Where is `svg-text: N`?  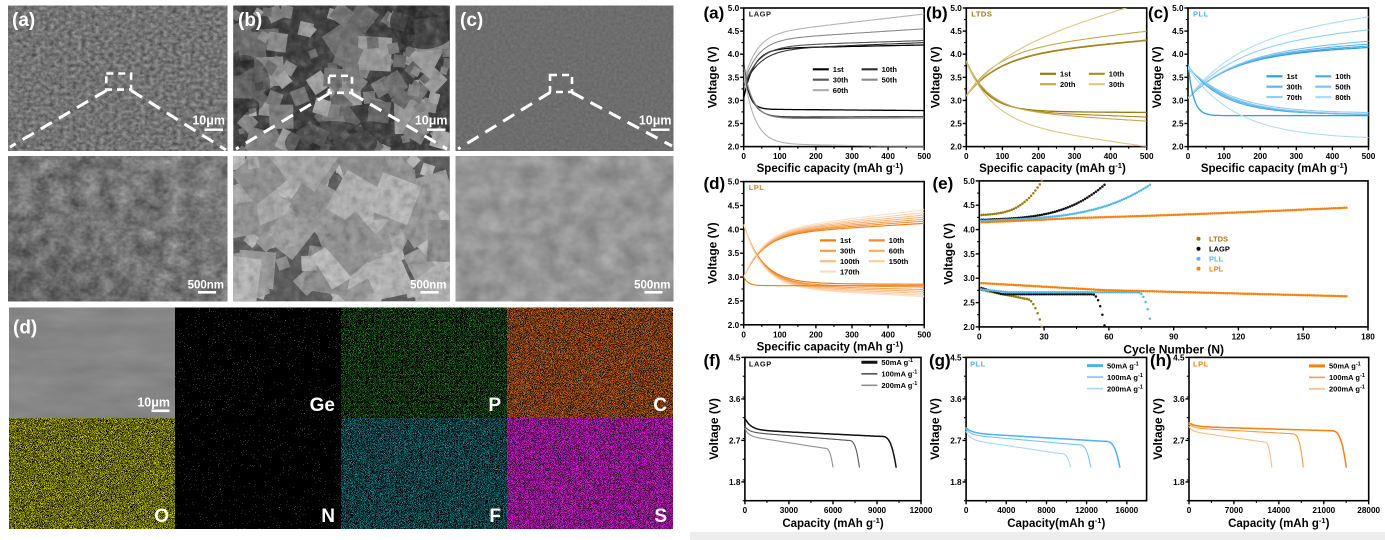
svg-text: N is located at coordinates (328, 516).